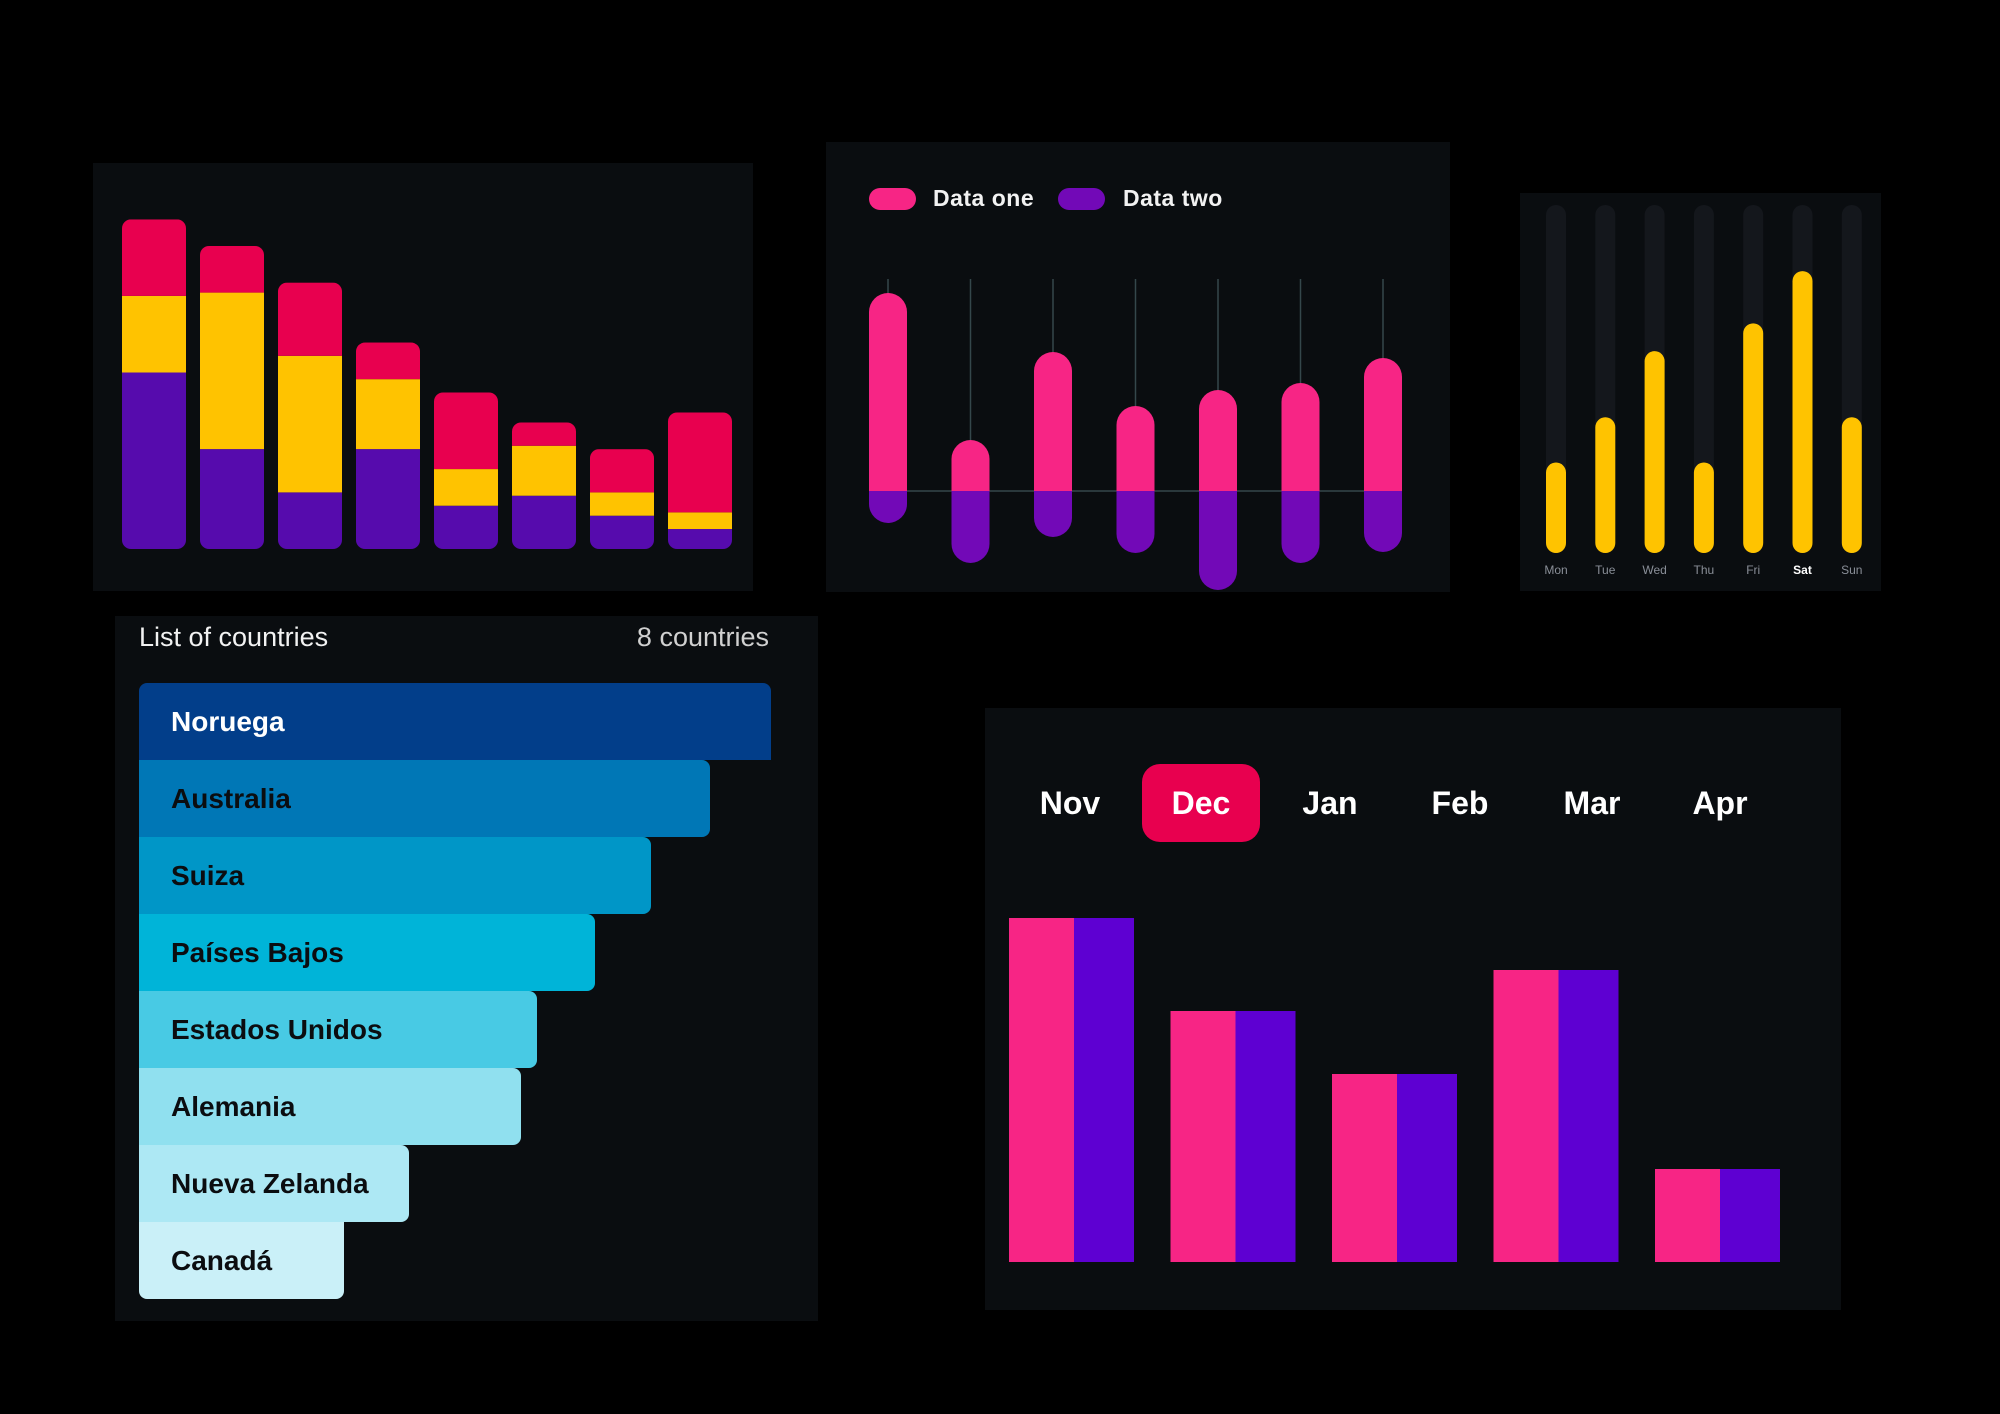 The height and width of the screenshot is (1414, 2000). Describe the element at coordinates (1081, 199) in the screenshot. I see `legend-swatch-data-two` at that location.